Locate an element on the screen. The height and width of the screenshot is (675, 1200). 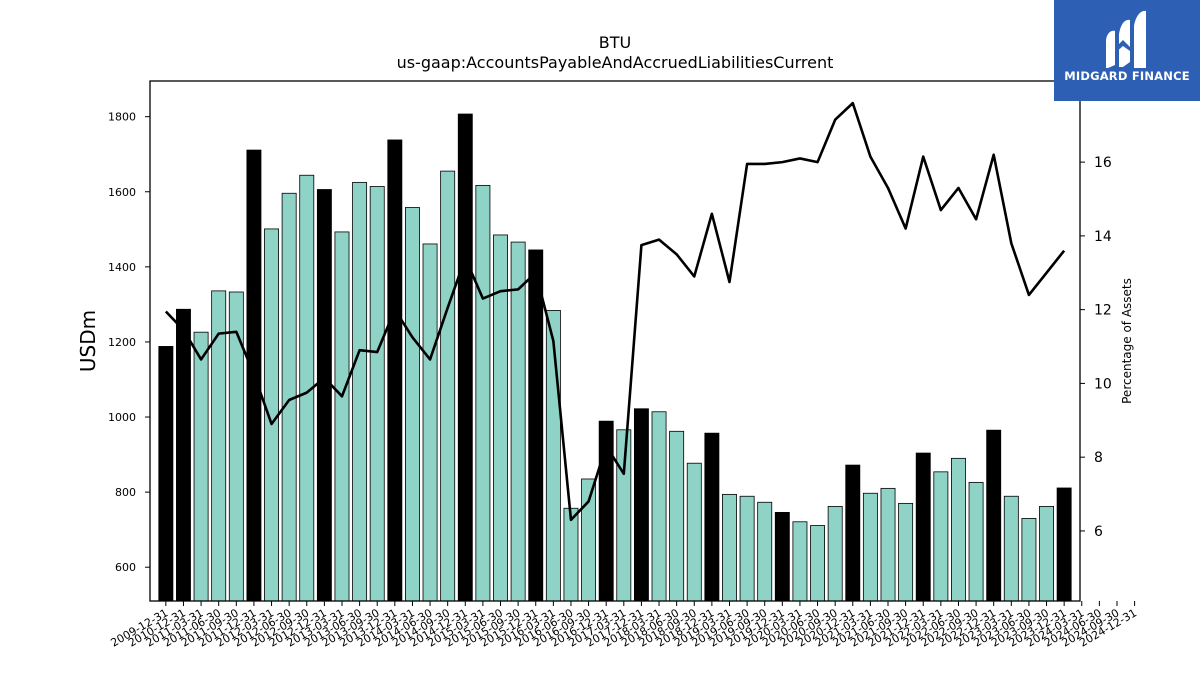
chart-title: BTU is located at coordinates (615, 42).